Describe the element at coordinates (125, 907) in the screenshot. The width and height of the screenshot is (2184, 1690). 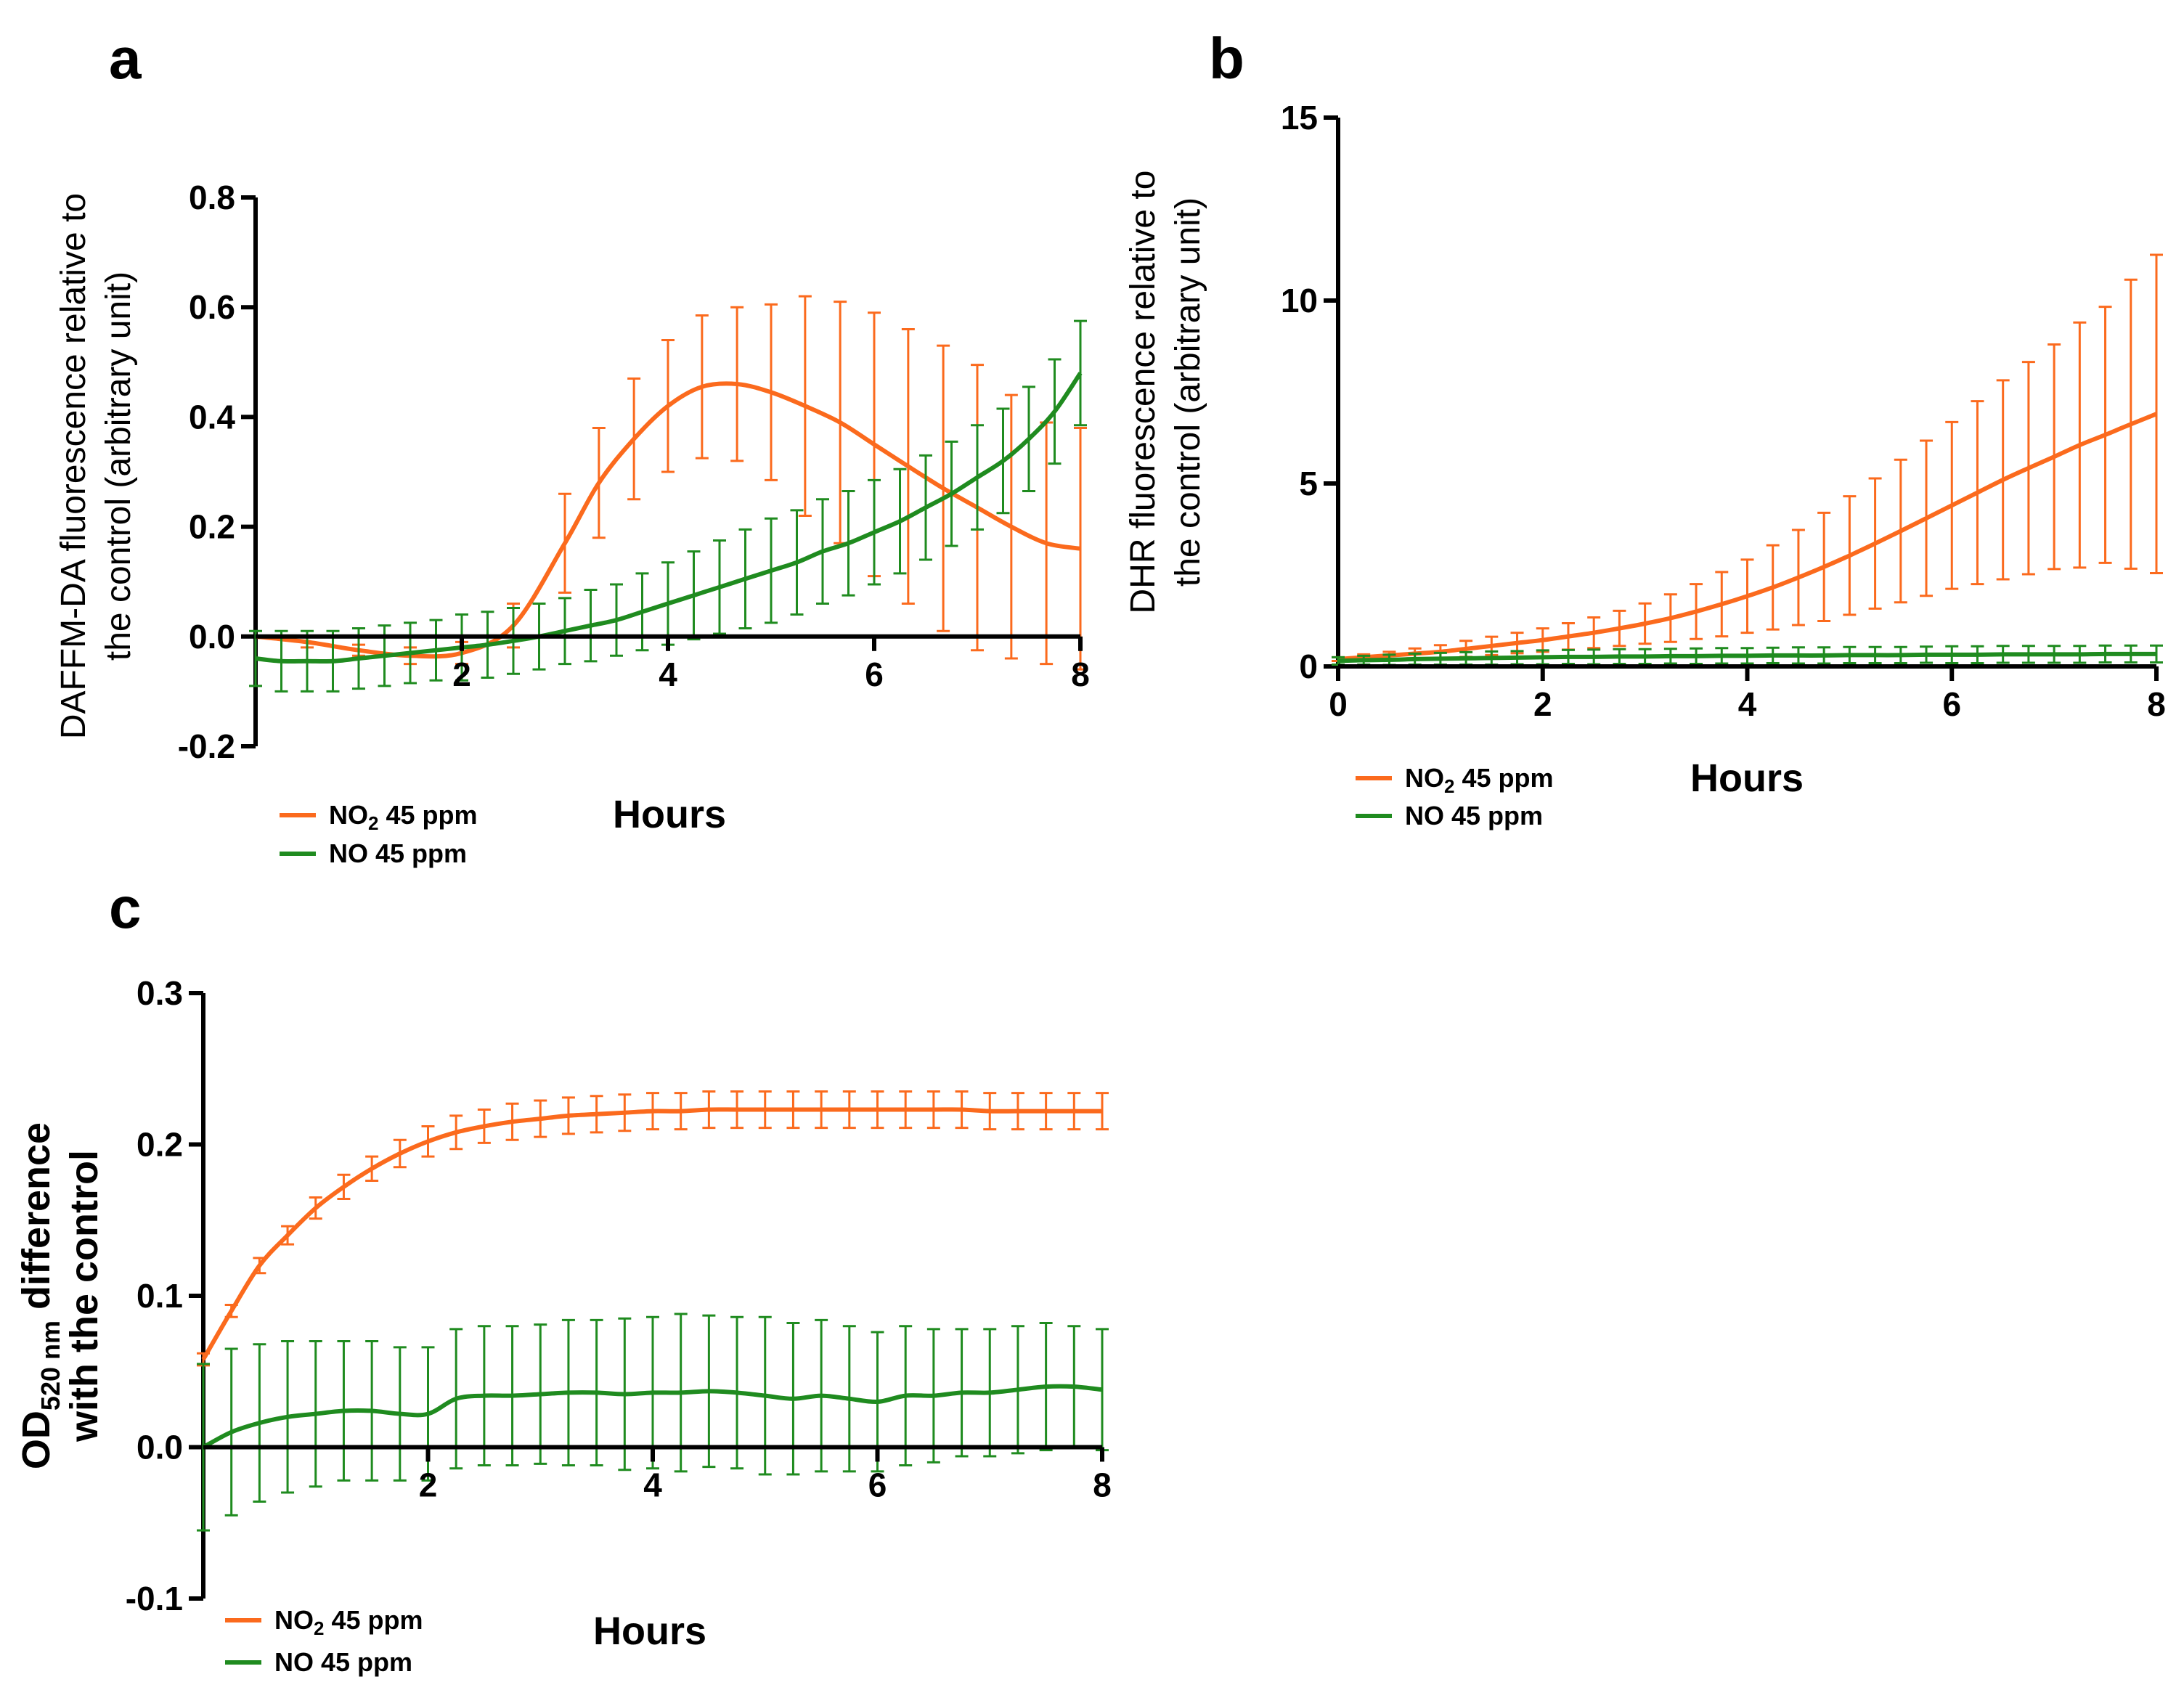
I see `panel-c-letter: c` at that location.